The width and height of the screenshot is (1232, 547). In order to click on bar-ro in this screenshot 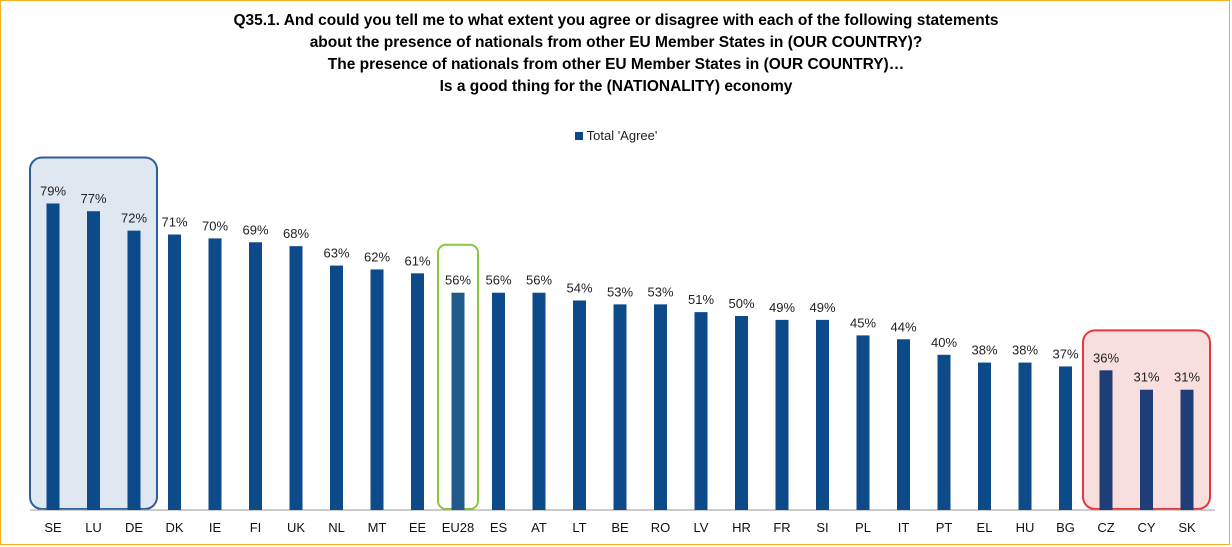, I will do `click(660, 407)`.